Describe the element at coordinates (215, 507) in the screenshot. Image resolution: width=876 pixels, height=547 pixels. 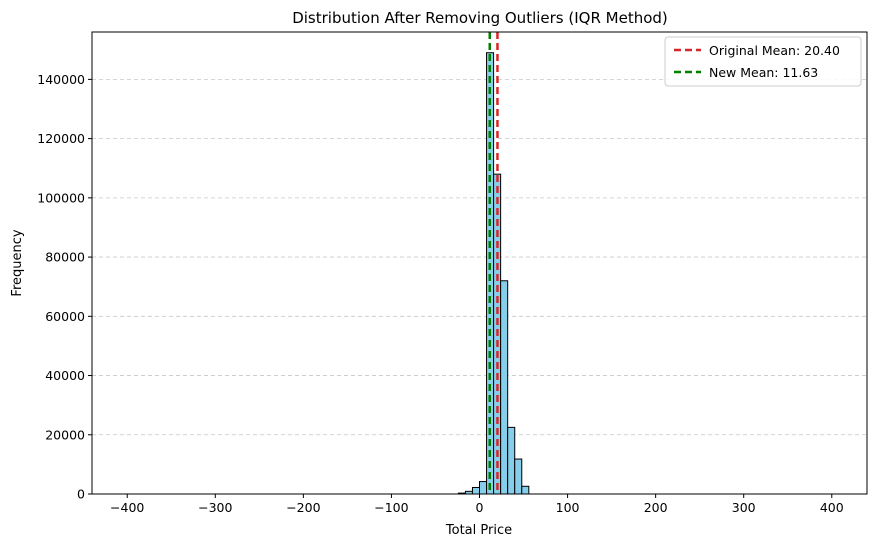
I see `x-tick-label: −300` at that location.